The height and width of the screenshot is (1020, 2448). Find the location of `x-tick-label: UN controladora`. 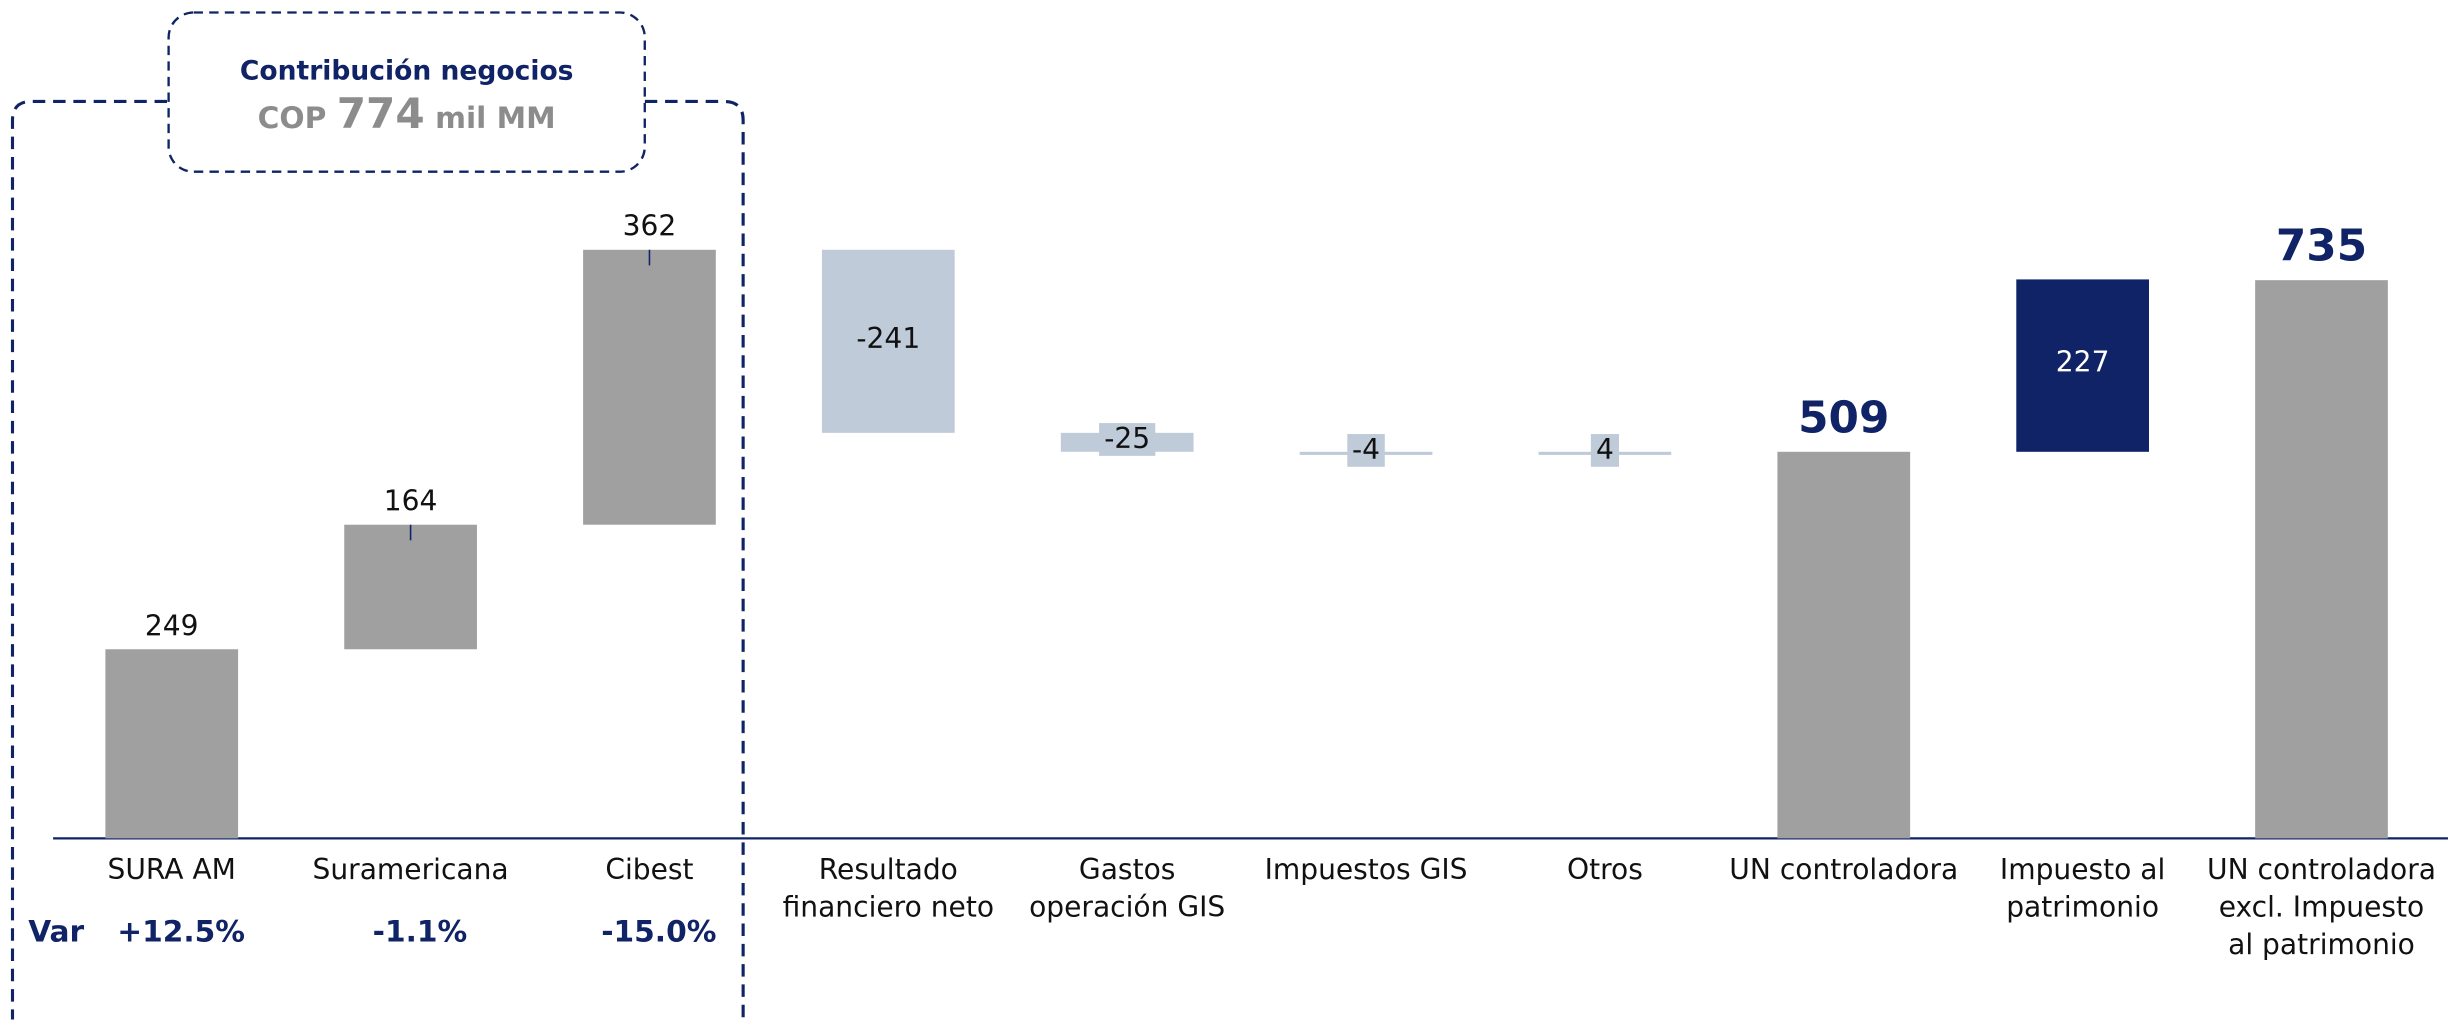

x-tick-label: UN controladora is located at coordinates (1844, 870).